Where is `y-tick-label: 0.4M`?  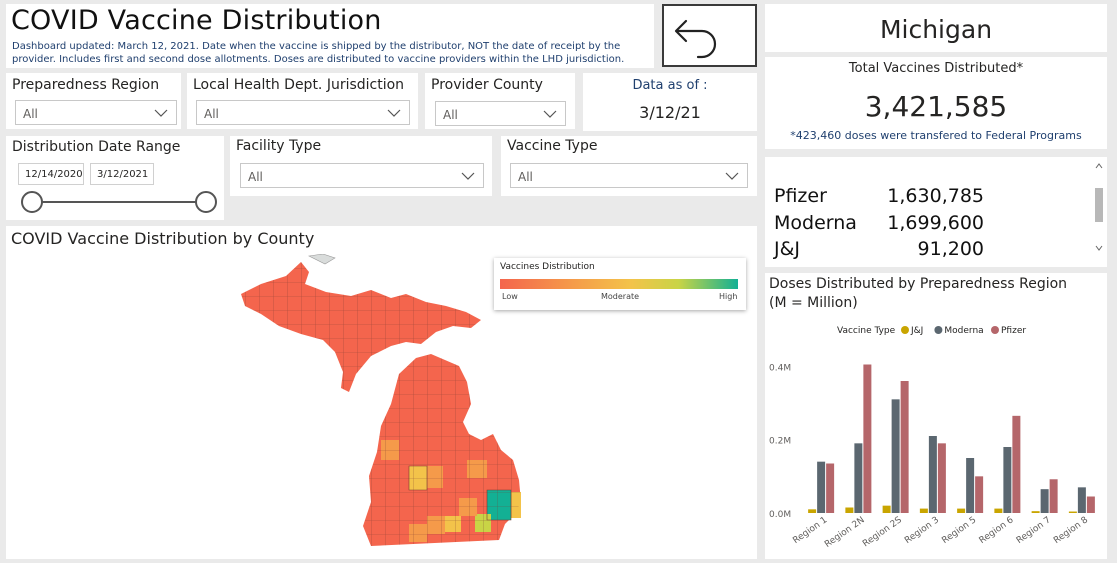
y-tick-label: 0.4M is located at coordinates (780, 368).